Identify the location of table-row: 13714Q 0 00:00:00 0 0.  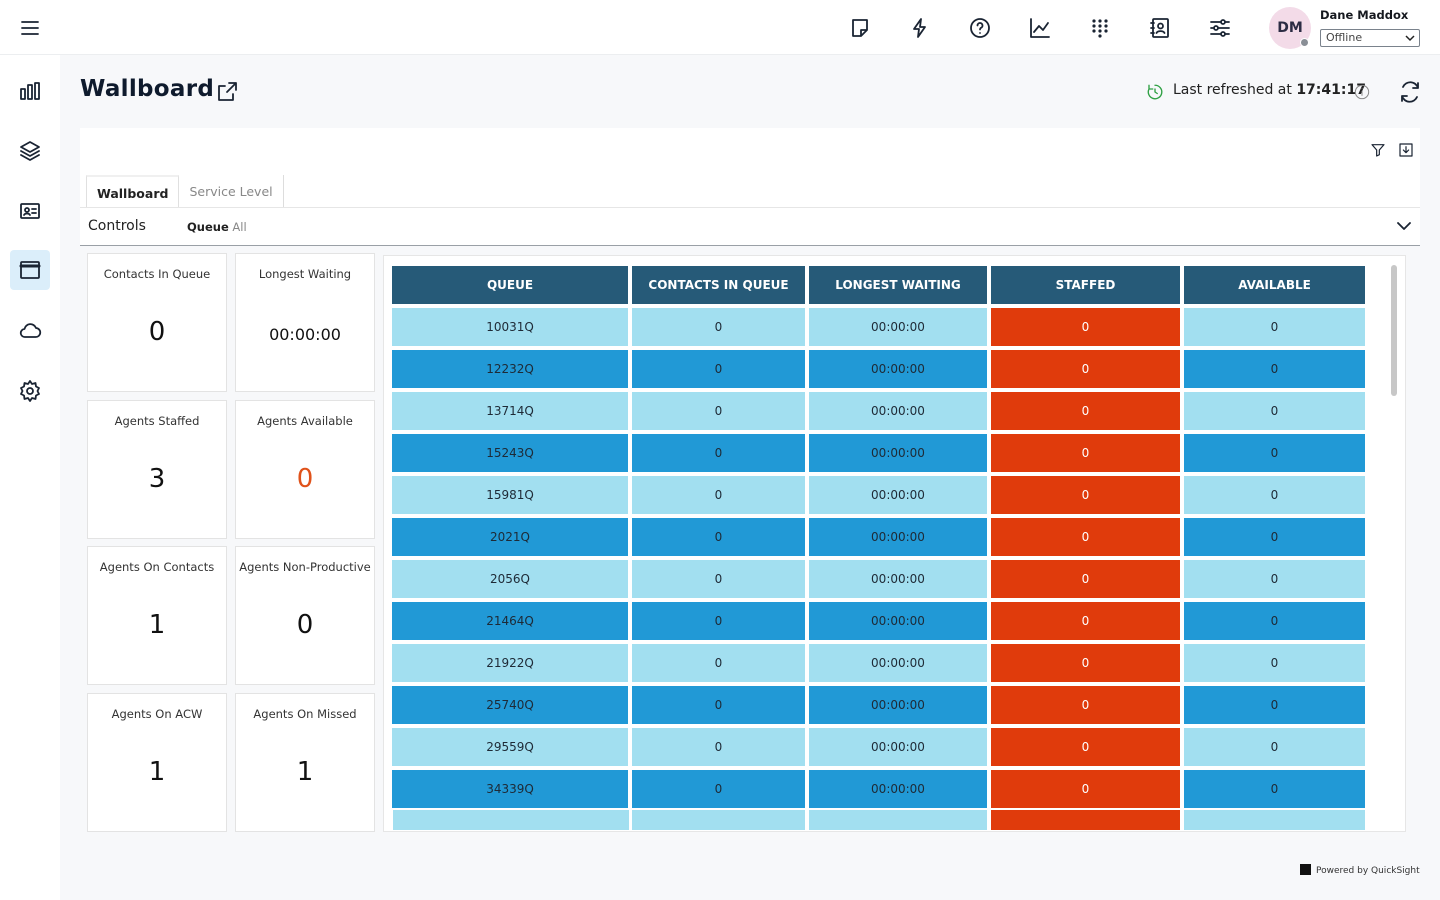
(878, 411).